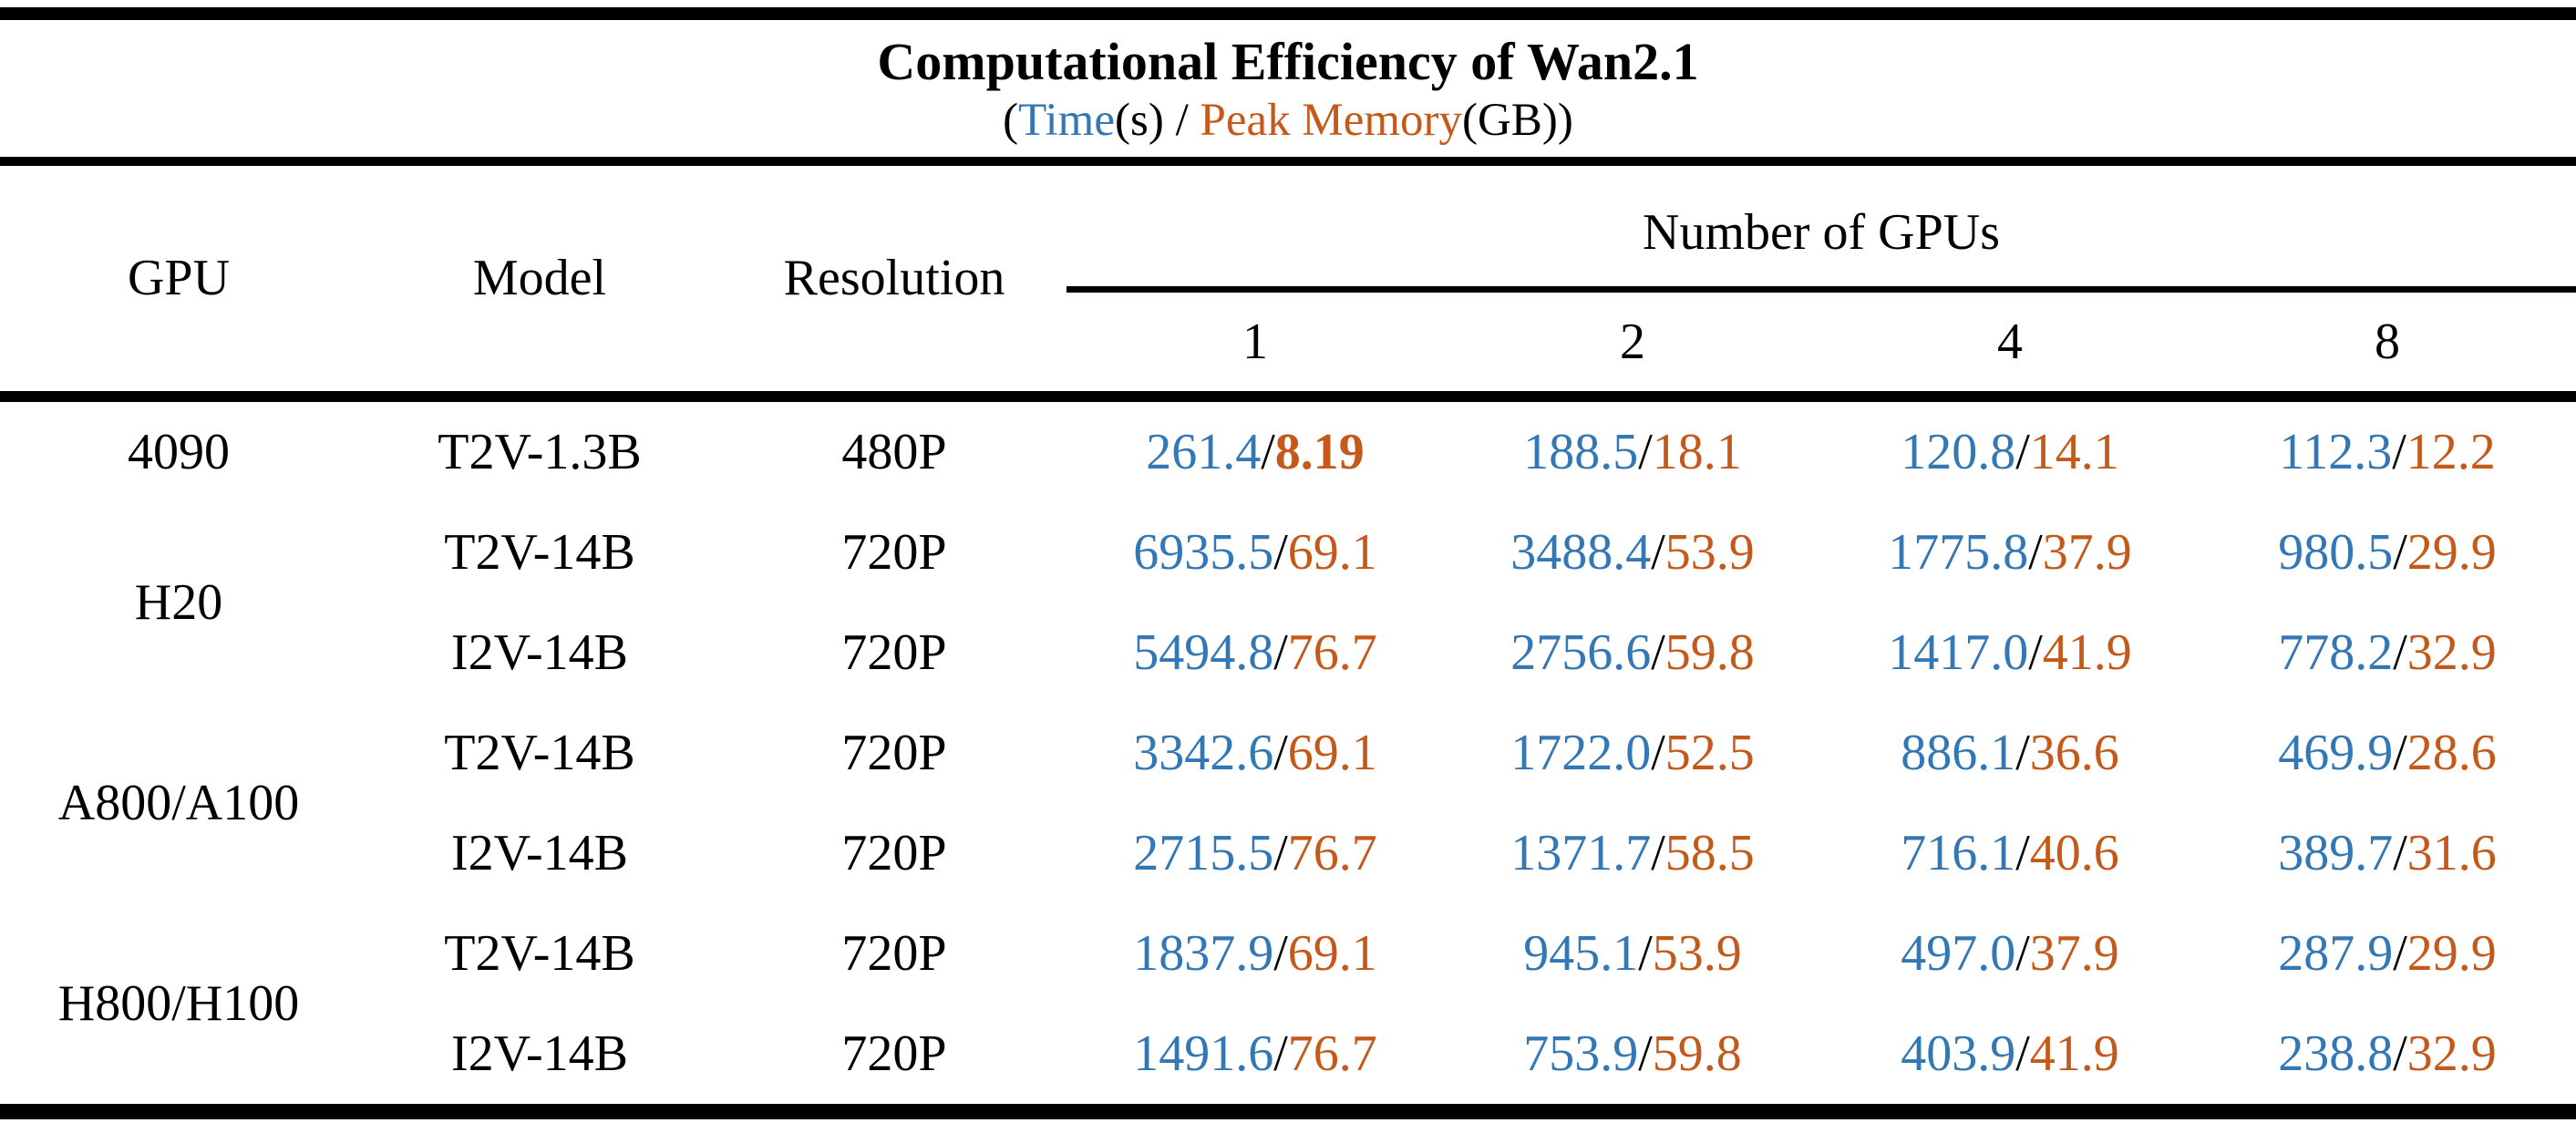 Image resolution: width=2576 pixels, height=1123 pixels. What do you see at coordinates (1632, 1054) in the screenshot?
I see `value-cell: 753.9/59.8` at bounding box center [1632, 1054].